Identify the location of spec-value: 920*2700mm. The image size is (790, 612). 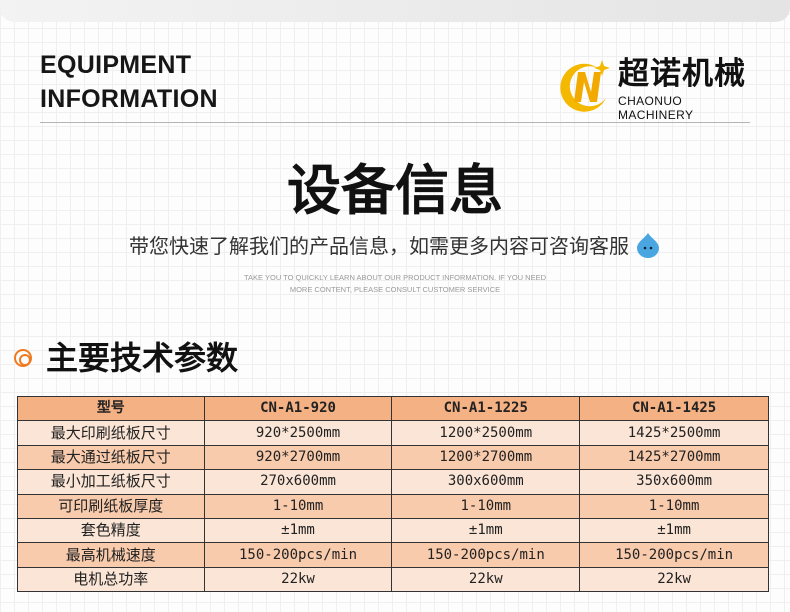
(298, 457).